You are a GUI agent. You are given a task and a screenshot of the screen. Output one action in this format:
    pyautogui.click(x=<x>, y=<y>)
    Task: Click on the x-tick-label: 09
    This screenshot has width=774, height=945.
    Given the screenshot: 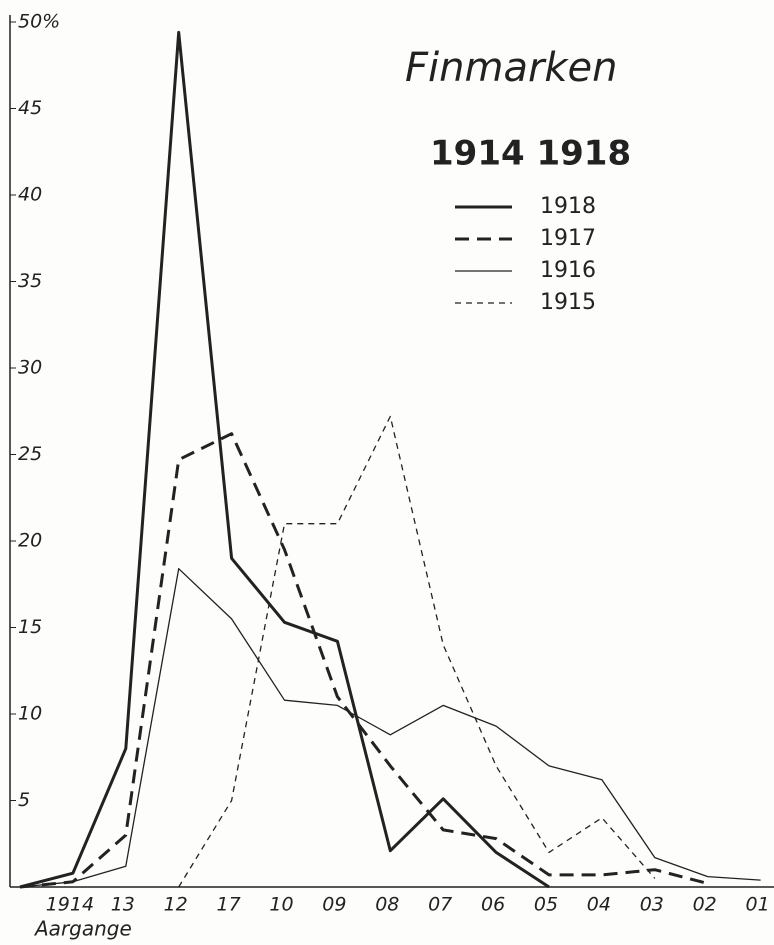 What is the action you would take?
    pyautogui.click(x=334, y=905)
    